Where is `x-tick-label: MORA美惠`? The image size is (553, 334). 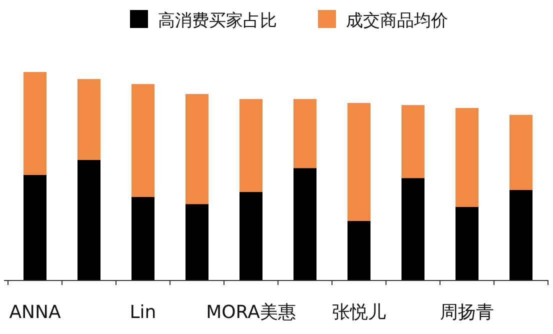 x-tick-label: MORA美惠 is located at coordinates (251, 312).